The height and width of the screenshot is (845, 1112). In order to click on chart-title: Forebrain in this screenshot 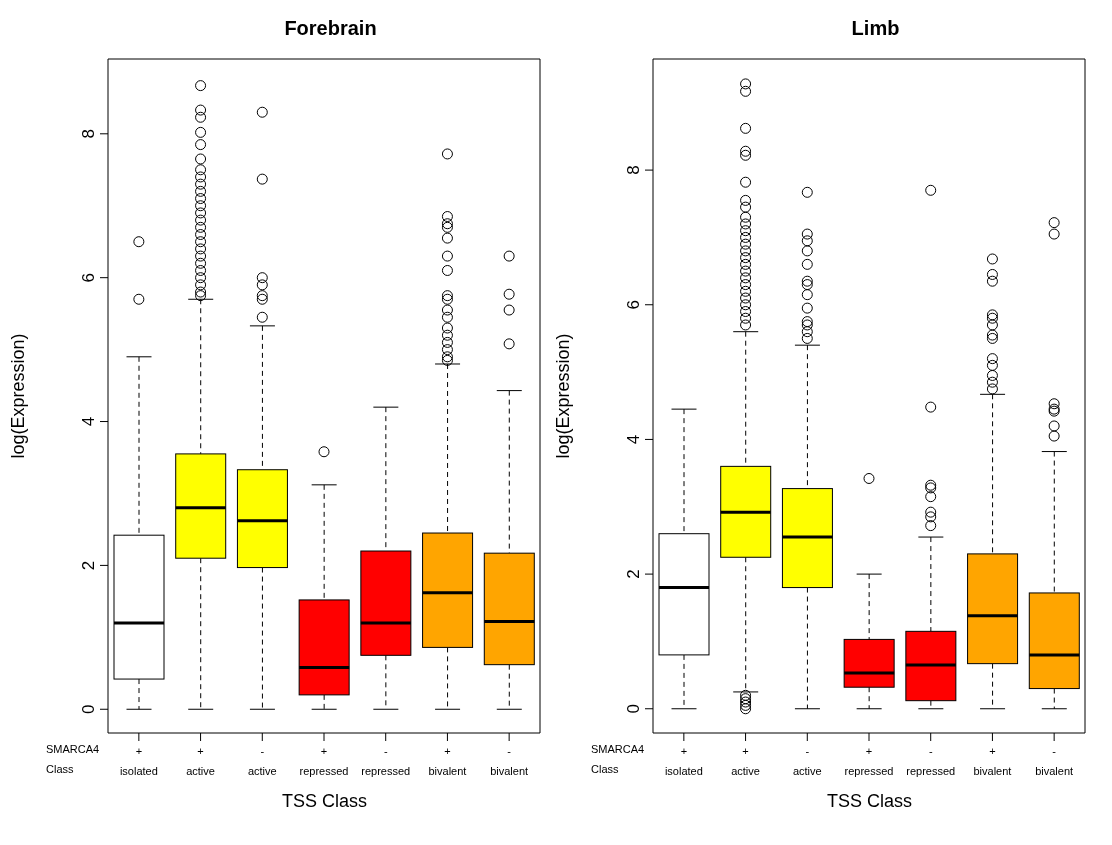, I will do `click(330, 28)`.